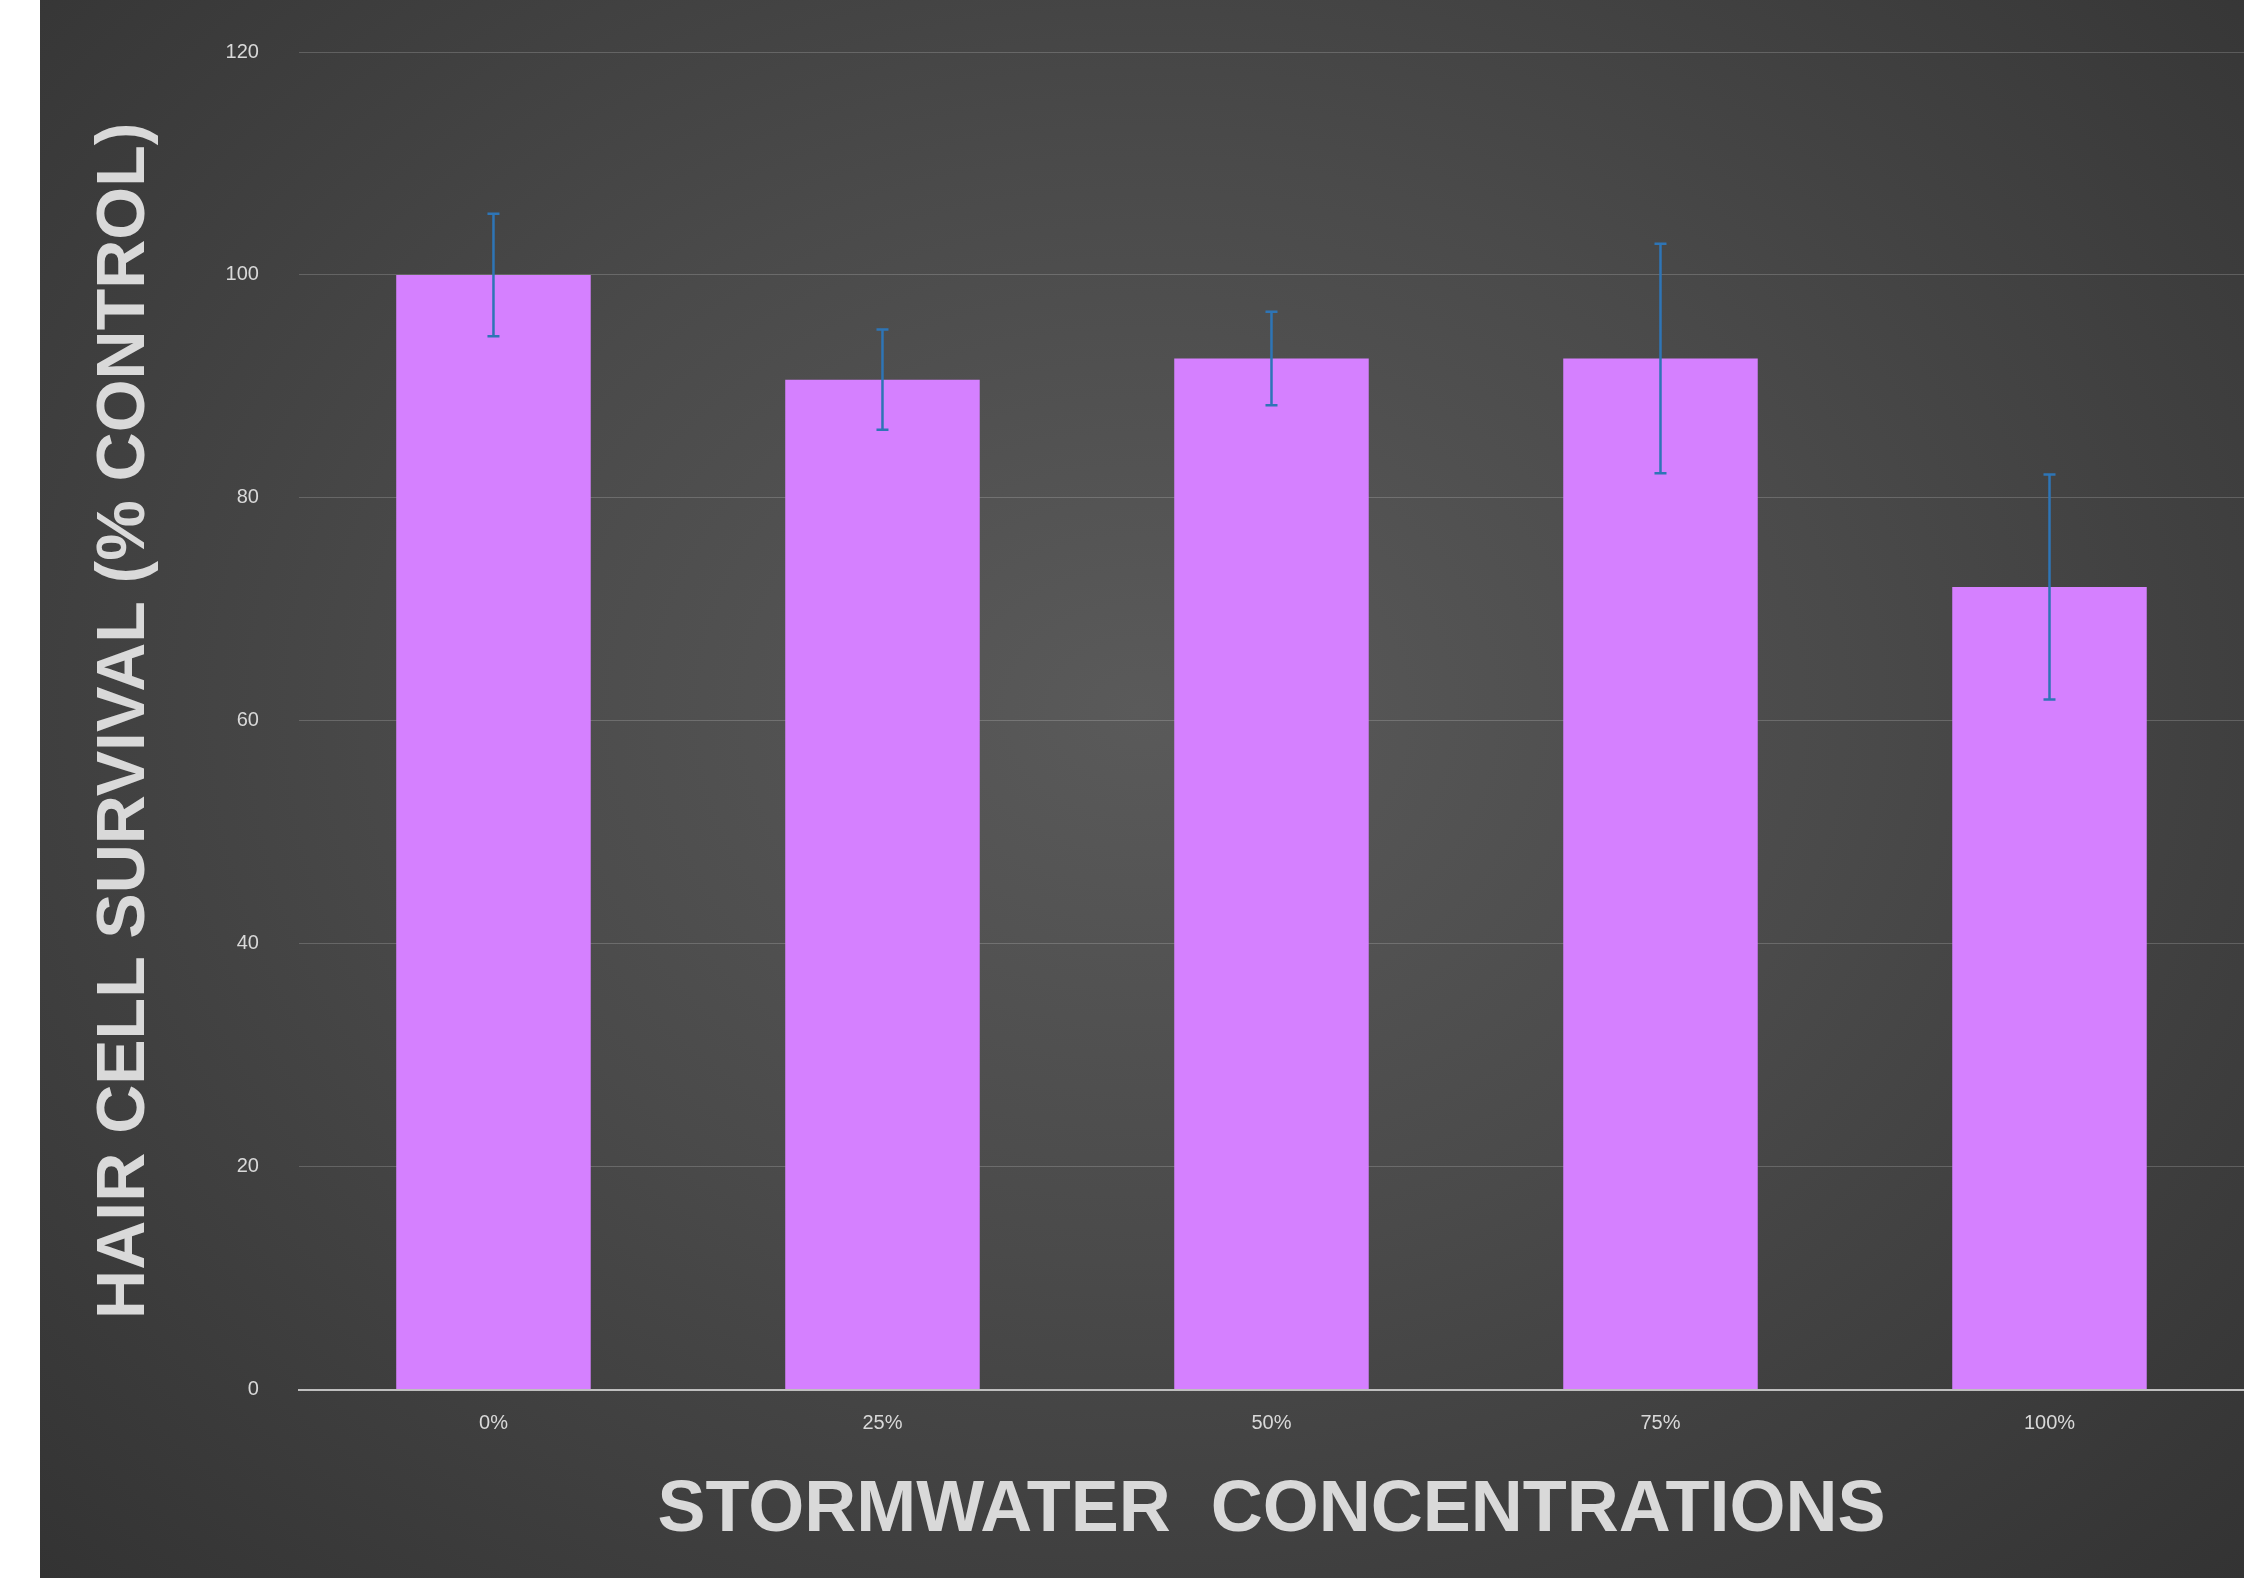 Image resolution: width=2244 pixels, height=1578 pixels. I want to click on x-tick-label: 100%, so click(2049, 1422).